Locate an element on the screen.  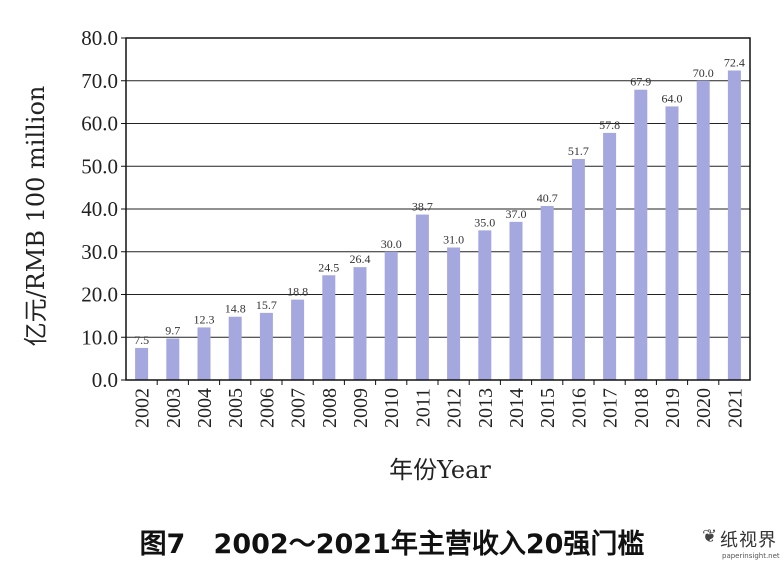
y-tick-label: 30.0 is located at coordinates (99, 252).